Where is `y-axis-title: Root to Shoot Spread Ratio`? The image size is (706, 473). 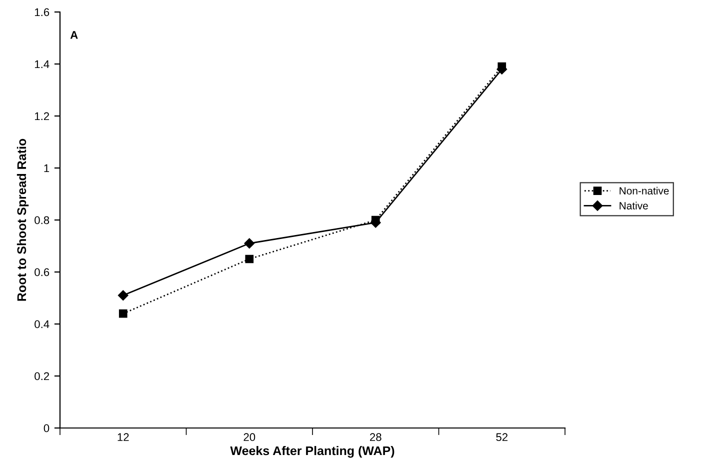 y-axis-title: Root to Shoot Spread Ratio is located at coordinates (22, 219).